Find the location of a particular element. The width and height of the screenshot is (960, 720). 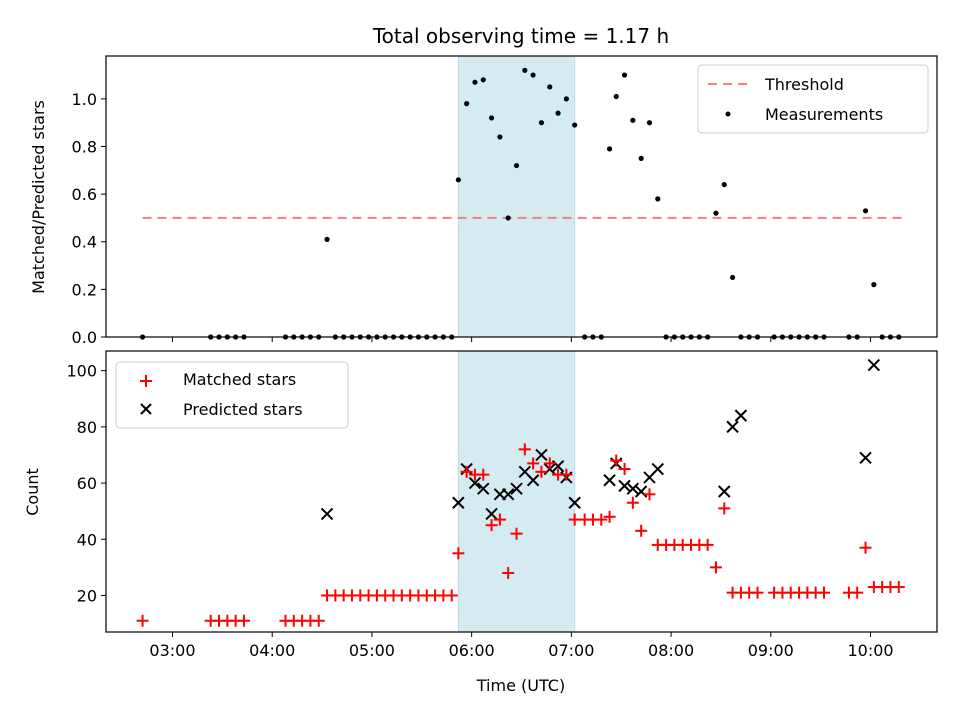

y-tick-label: 0.4 is located at coordinates (84, 242).